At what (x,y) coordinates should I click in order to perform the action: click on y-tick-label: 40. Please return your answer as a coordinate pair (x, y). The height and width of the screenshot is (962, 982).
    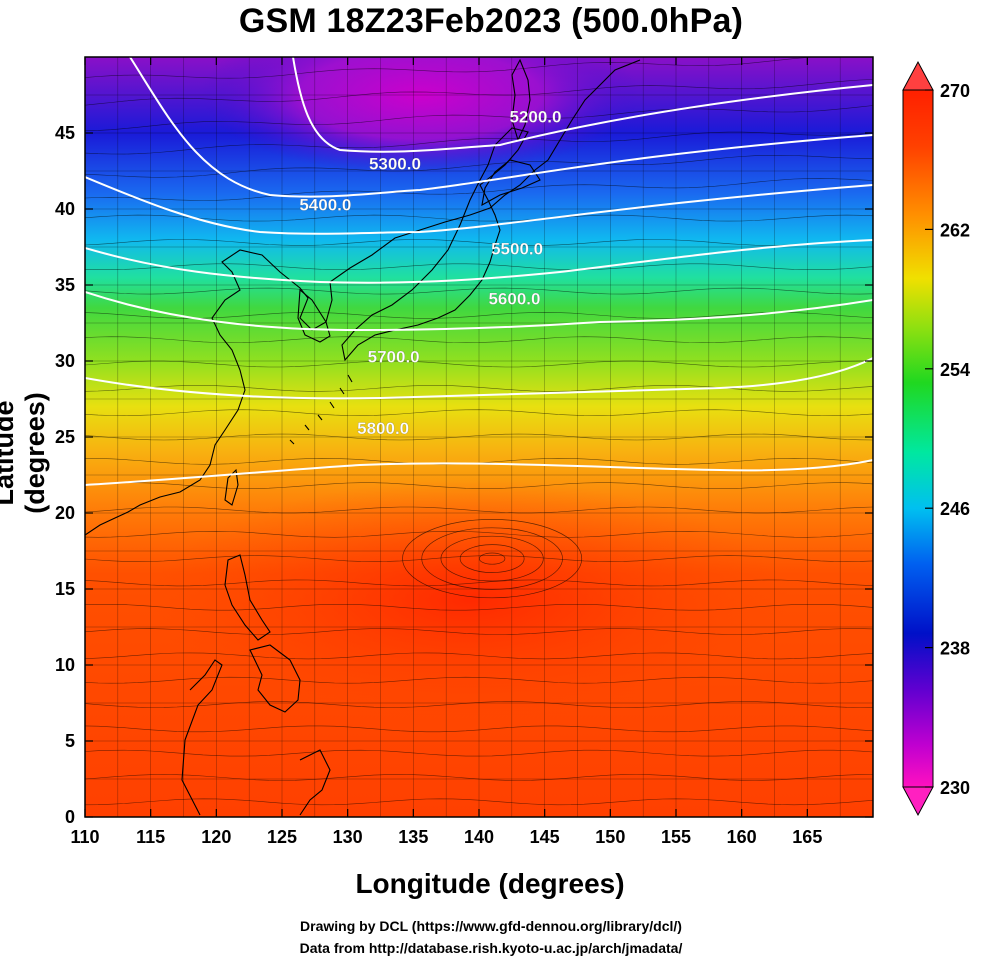
    Looking at the image, I should click on (65, 209).